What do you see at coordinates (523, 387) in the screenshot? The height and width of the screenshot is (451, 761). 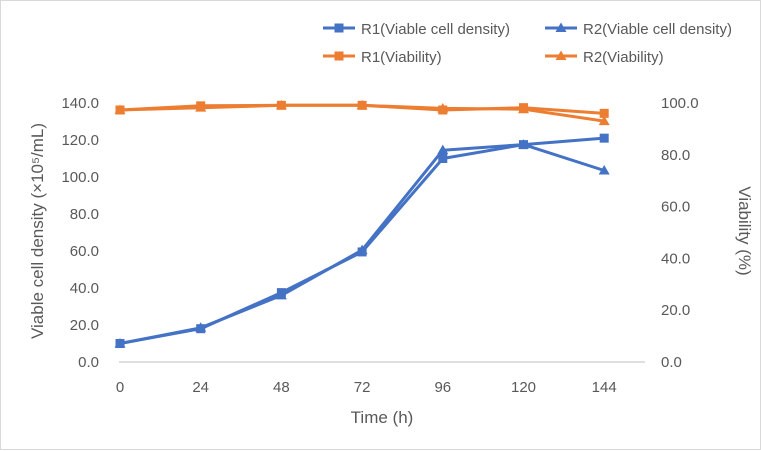 I see `x-tick-label: 120` at bounding box center [523, 387].